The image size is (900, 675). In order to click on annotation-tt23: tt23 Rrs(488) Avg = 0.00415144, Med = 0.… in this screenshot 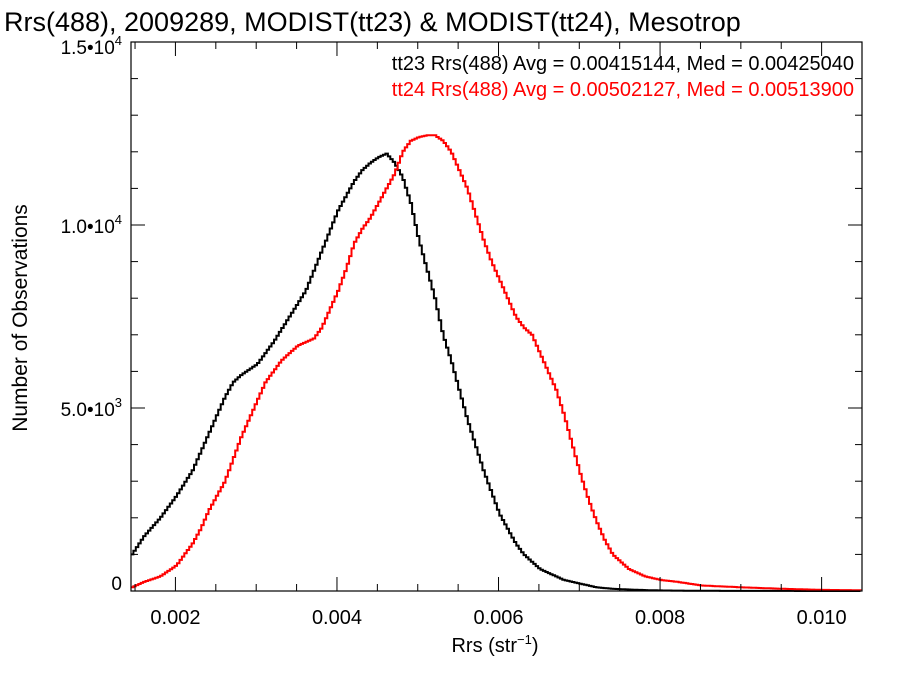, I will do `click(623, 64)`.